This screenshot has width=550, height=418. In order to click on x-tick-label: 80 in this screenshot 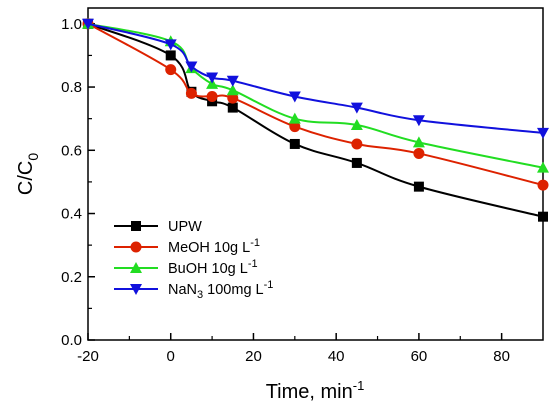, I will do `click(501, 356)`.